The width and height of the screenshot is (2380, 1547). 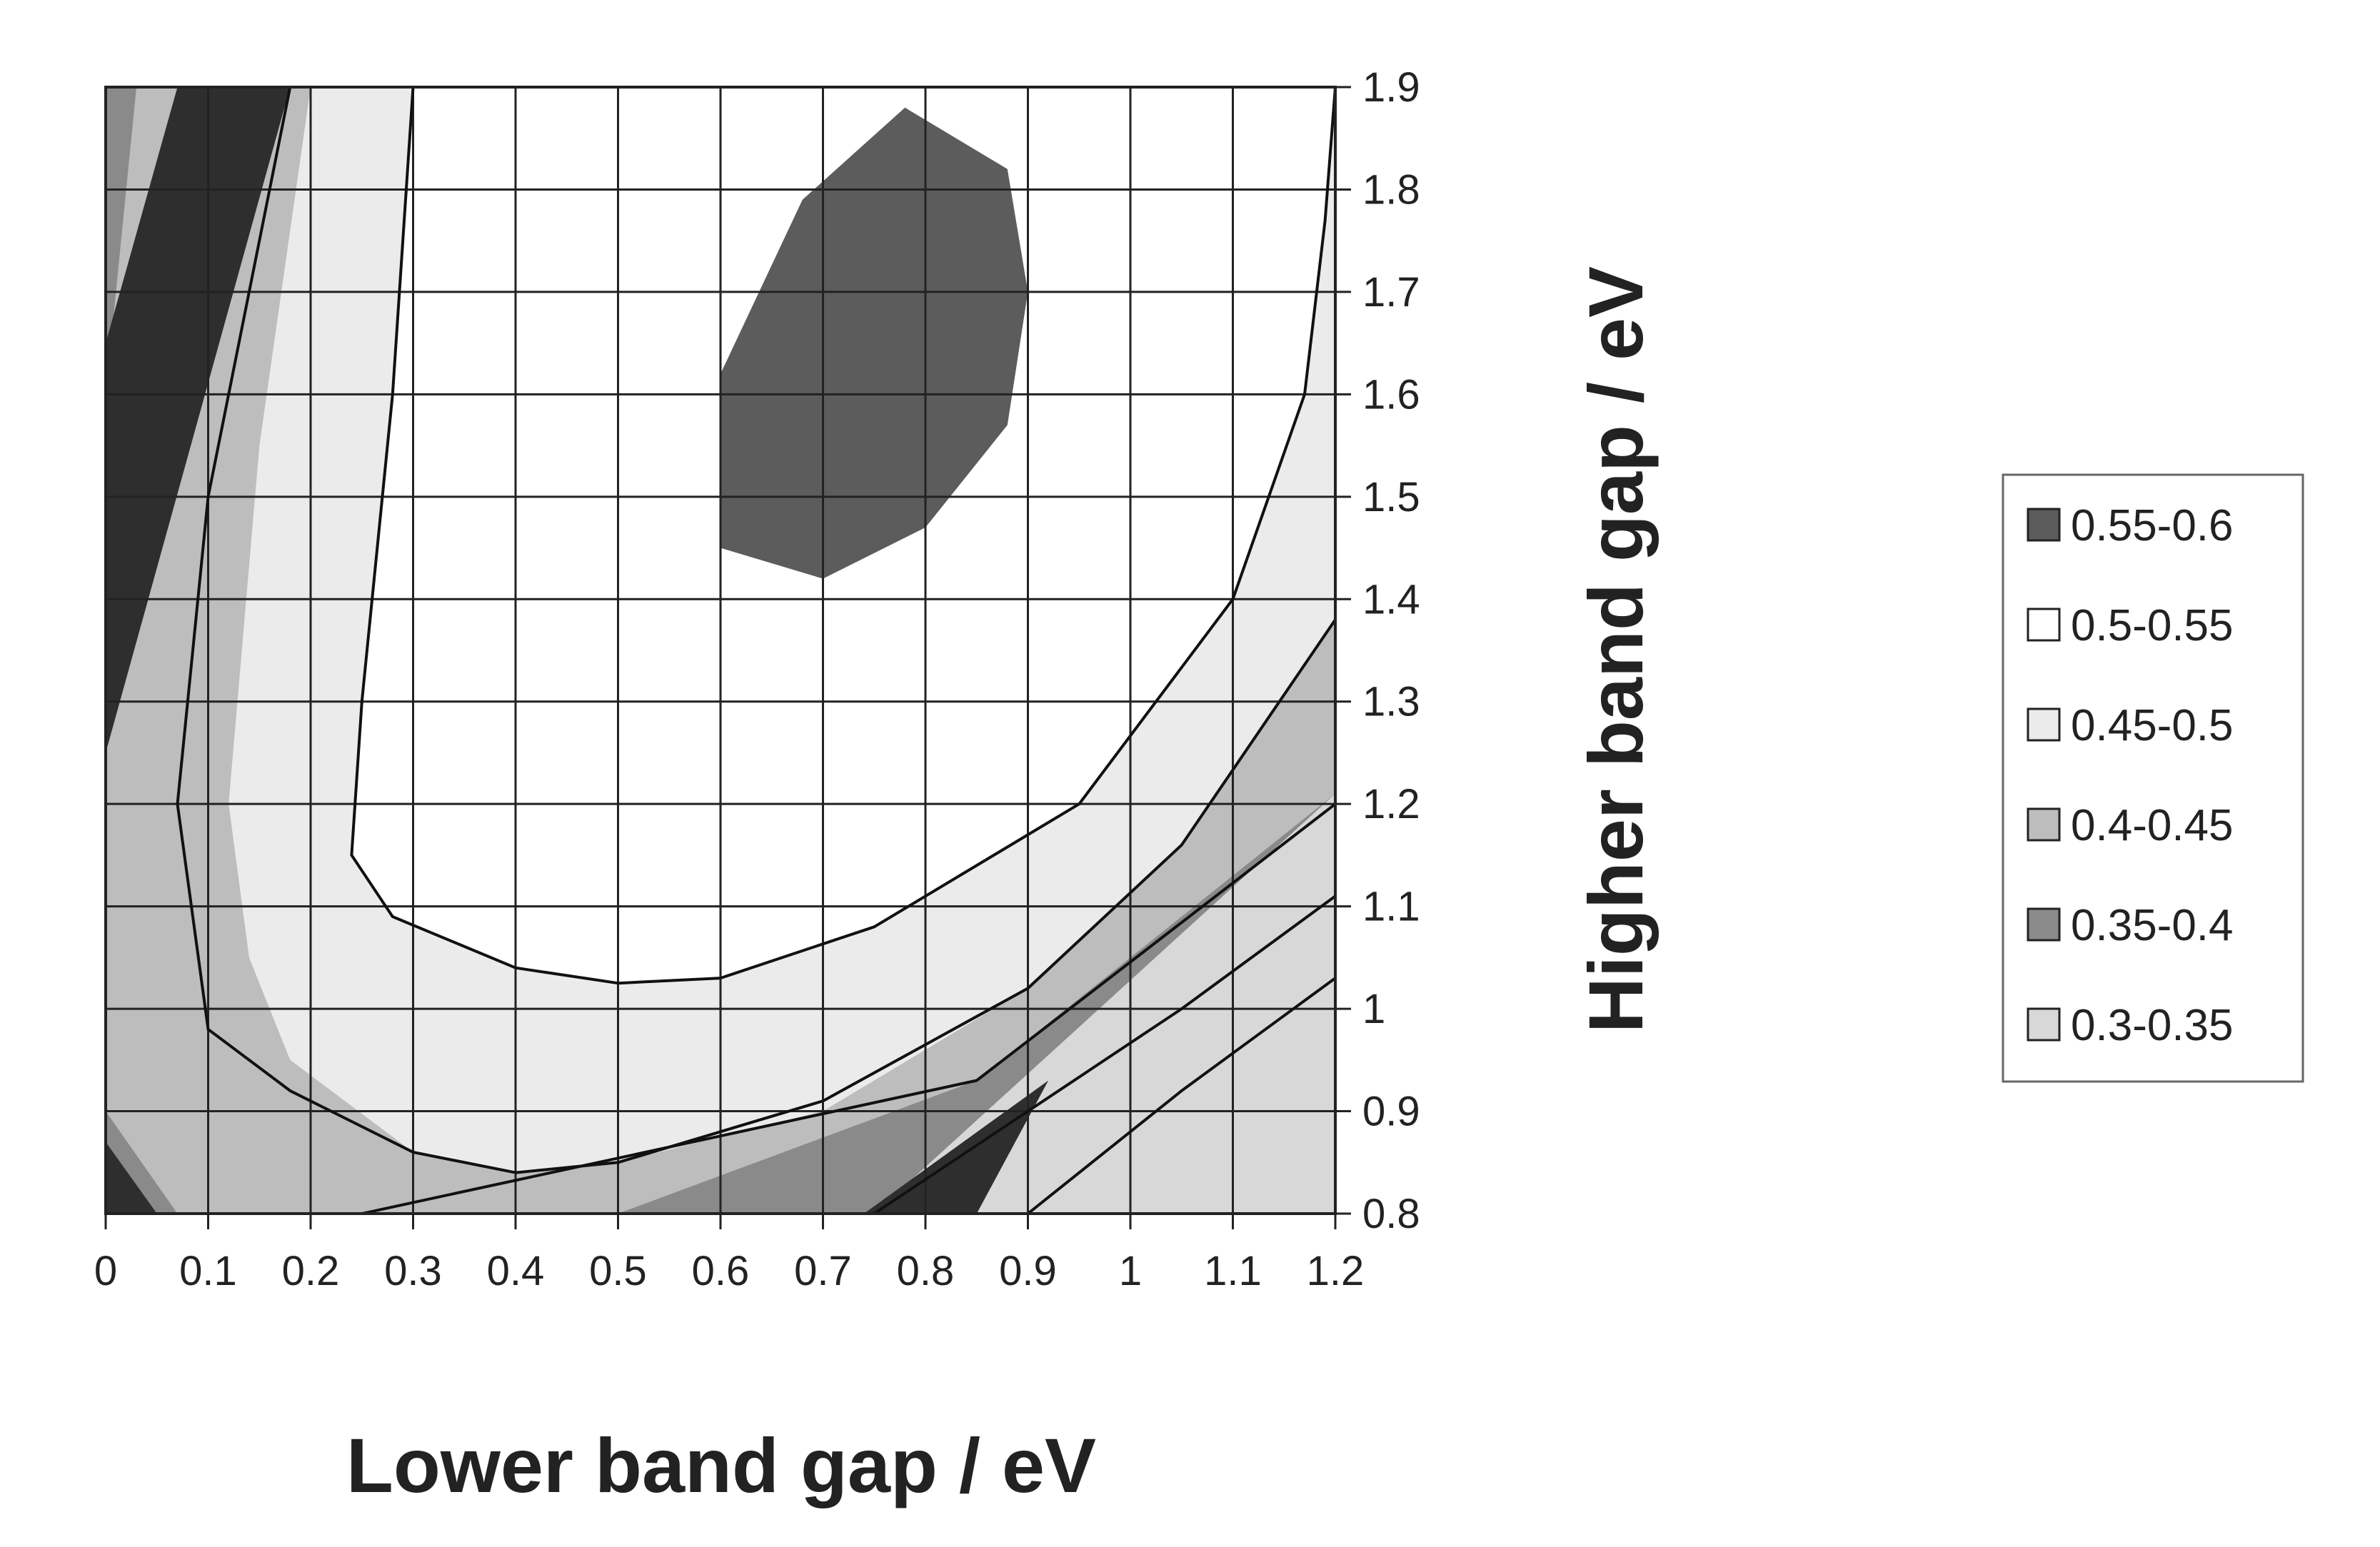 I want to click on contour-region-b055, so click(x=874, y=343).